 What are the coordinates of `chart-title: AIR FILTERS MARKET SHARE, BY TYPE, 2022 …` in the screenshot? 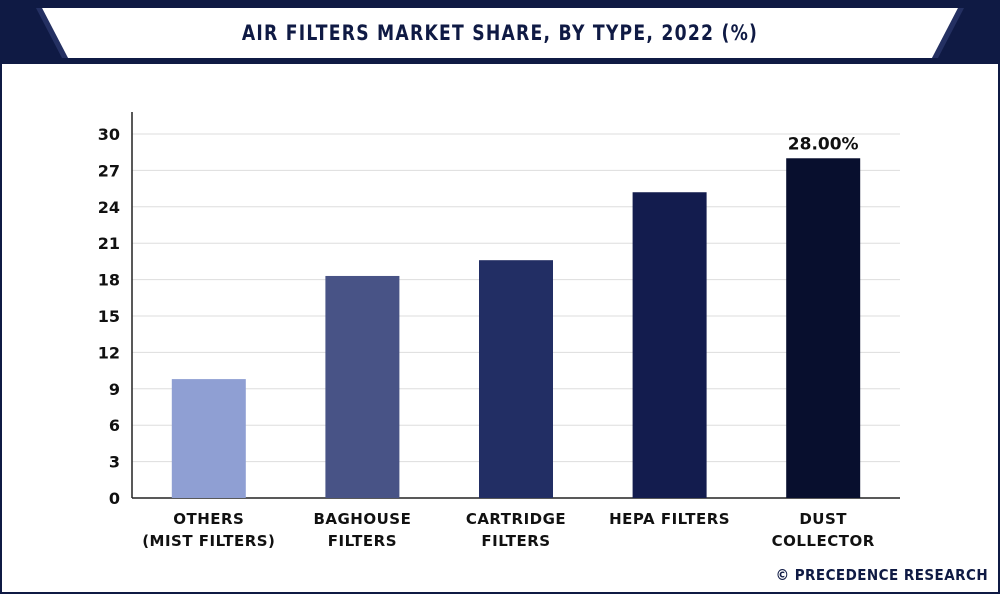 It's located at (500, 33).